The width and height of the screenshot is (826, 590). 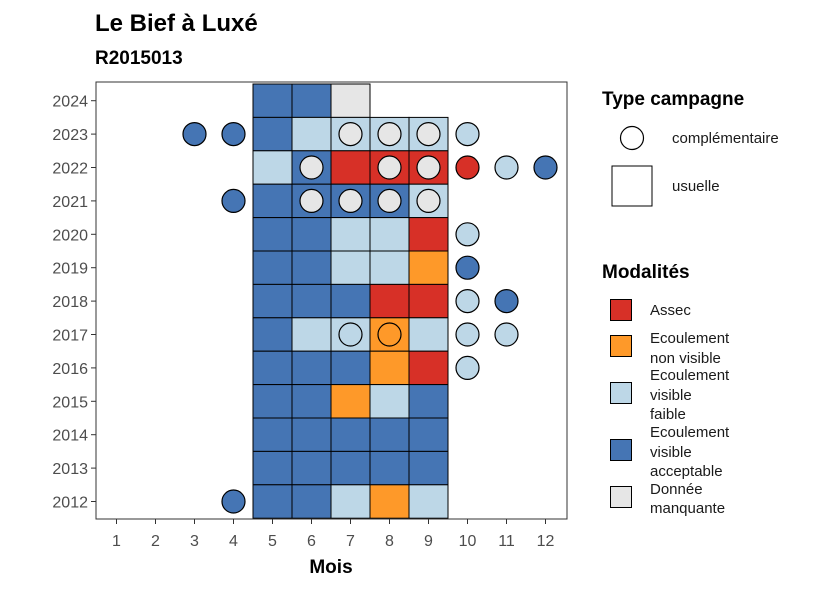 I want to click on x-axis: 1 2 3 4 5 6 7 8 9 10 11 12, so click(x=333, y=534).